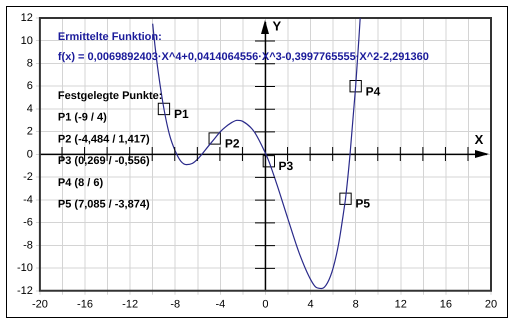  Describe the element at coordinates (29, 108) in the screenshot. I see `y-tick-label: 4` at that location.